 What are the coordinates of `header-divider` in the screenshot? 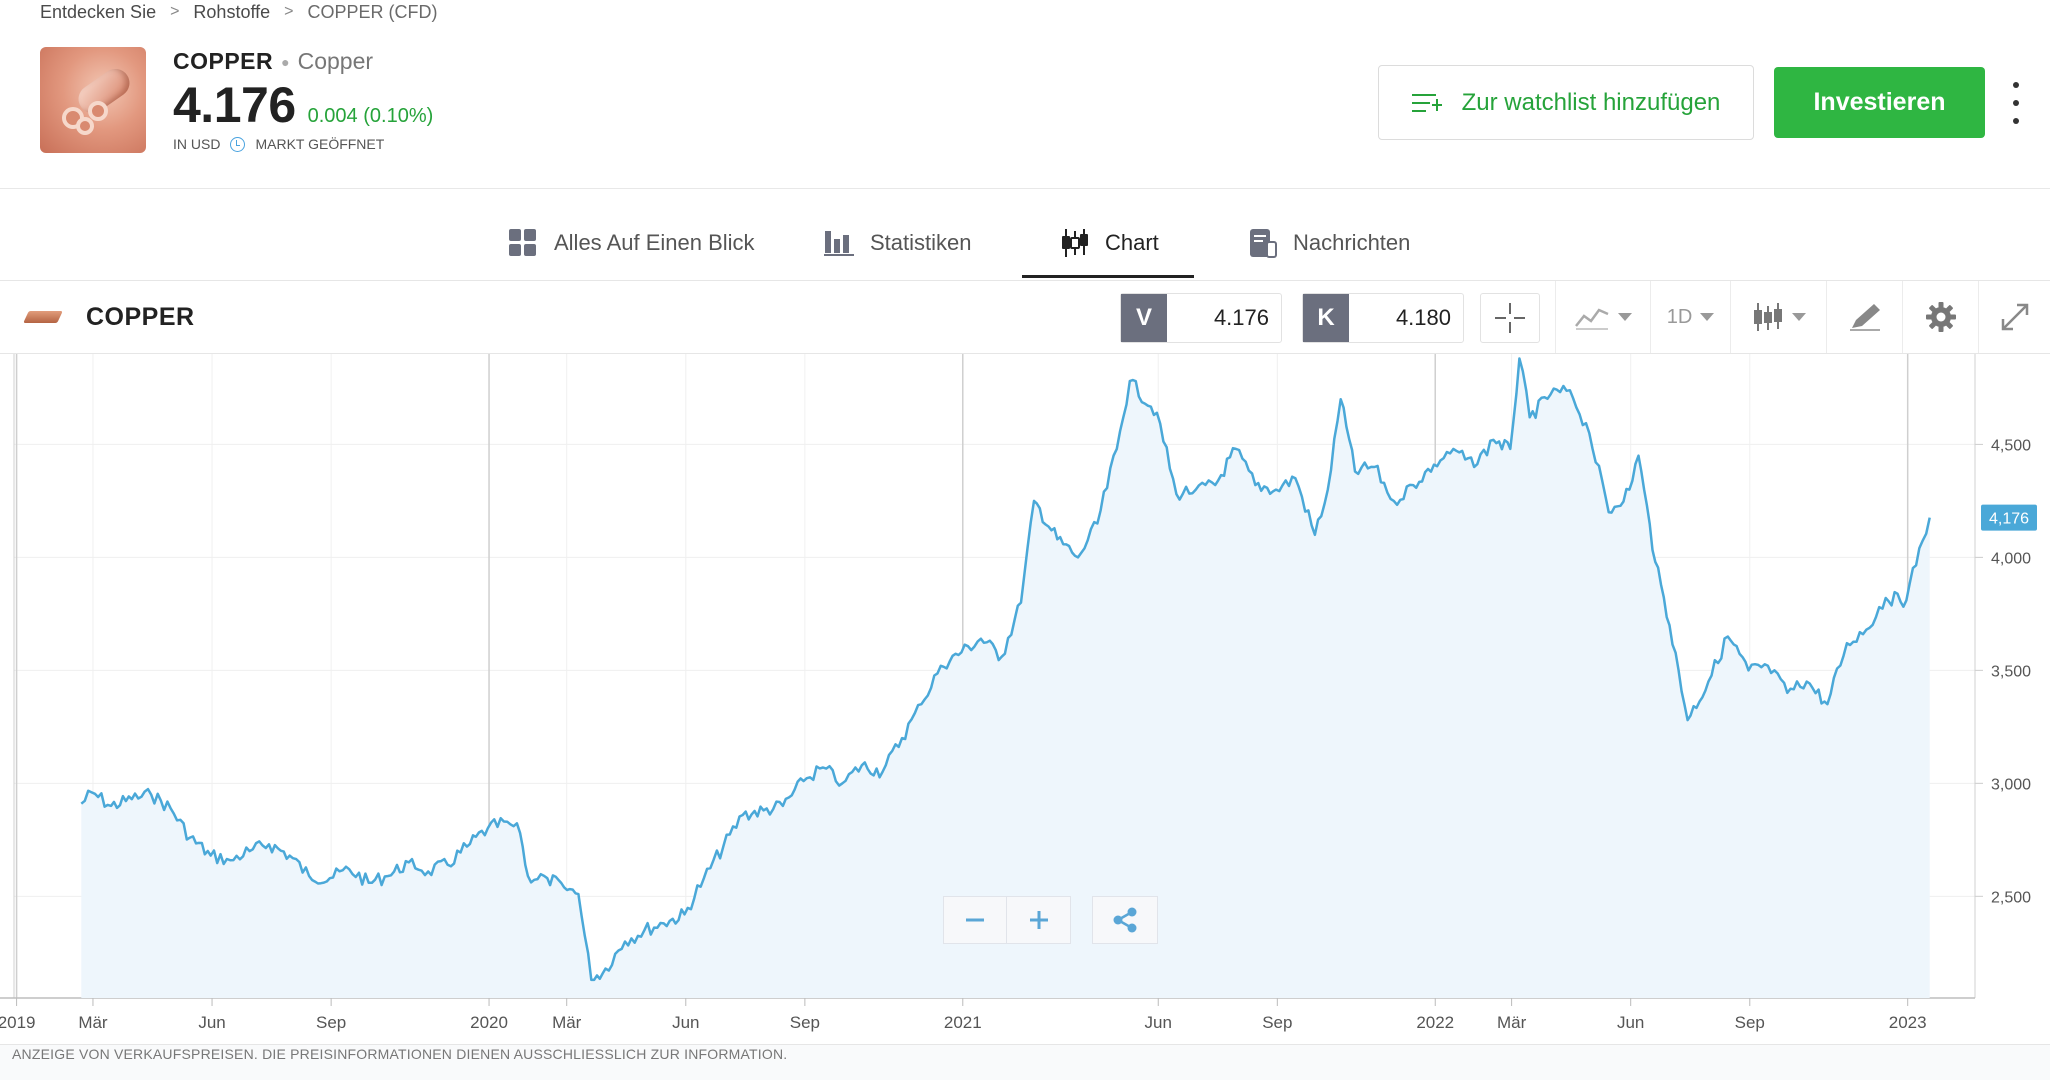 It's located at (1025, 188).